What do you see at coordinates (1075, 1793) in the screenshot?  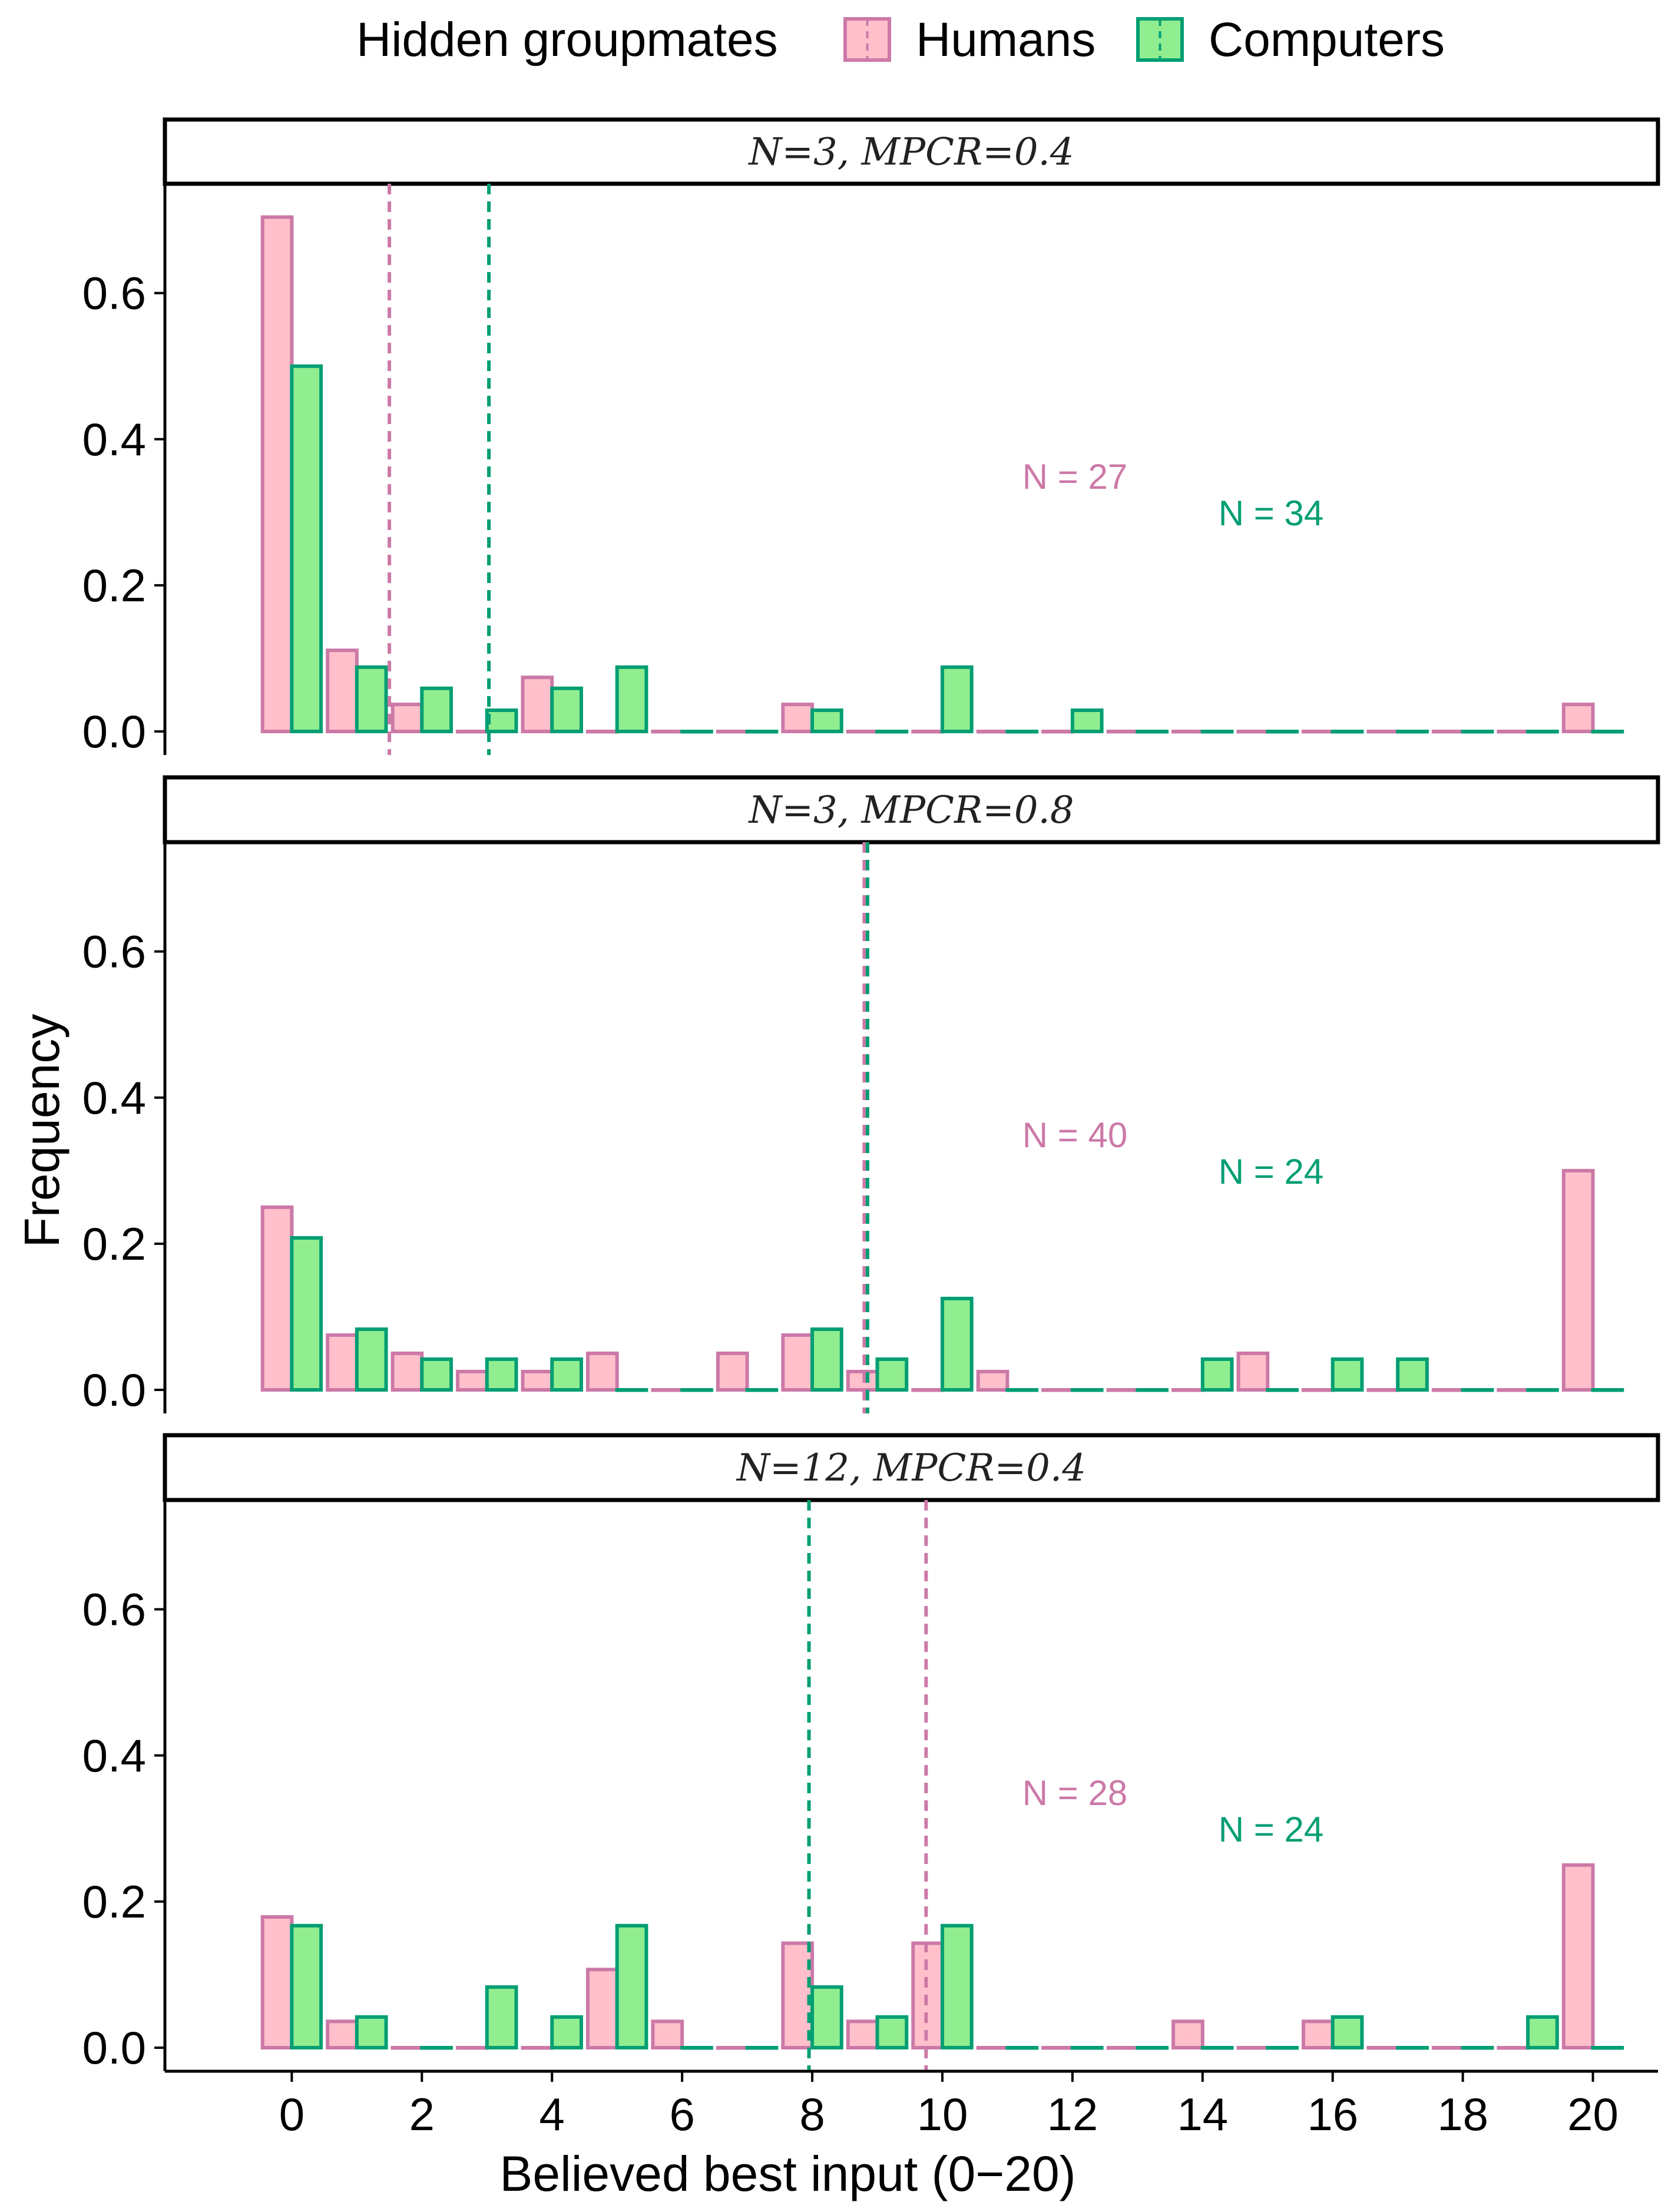 I see `n-label-humans: N = 28` at bounding box center [1075, 1793].